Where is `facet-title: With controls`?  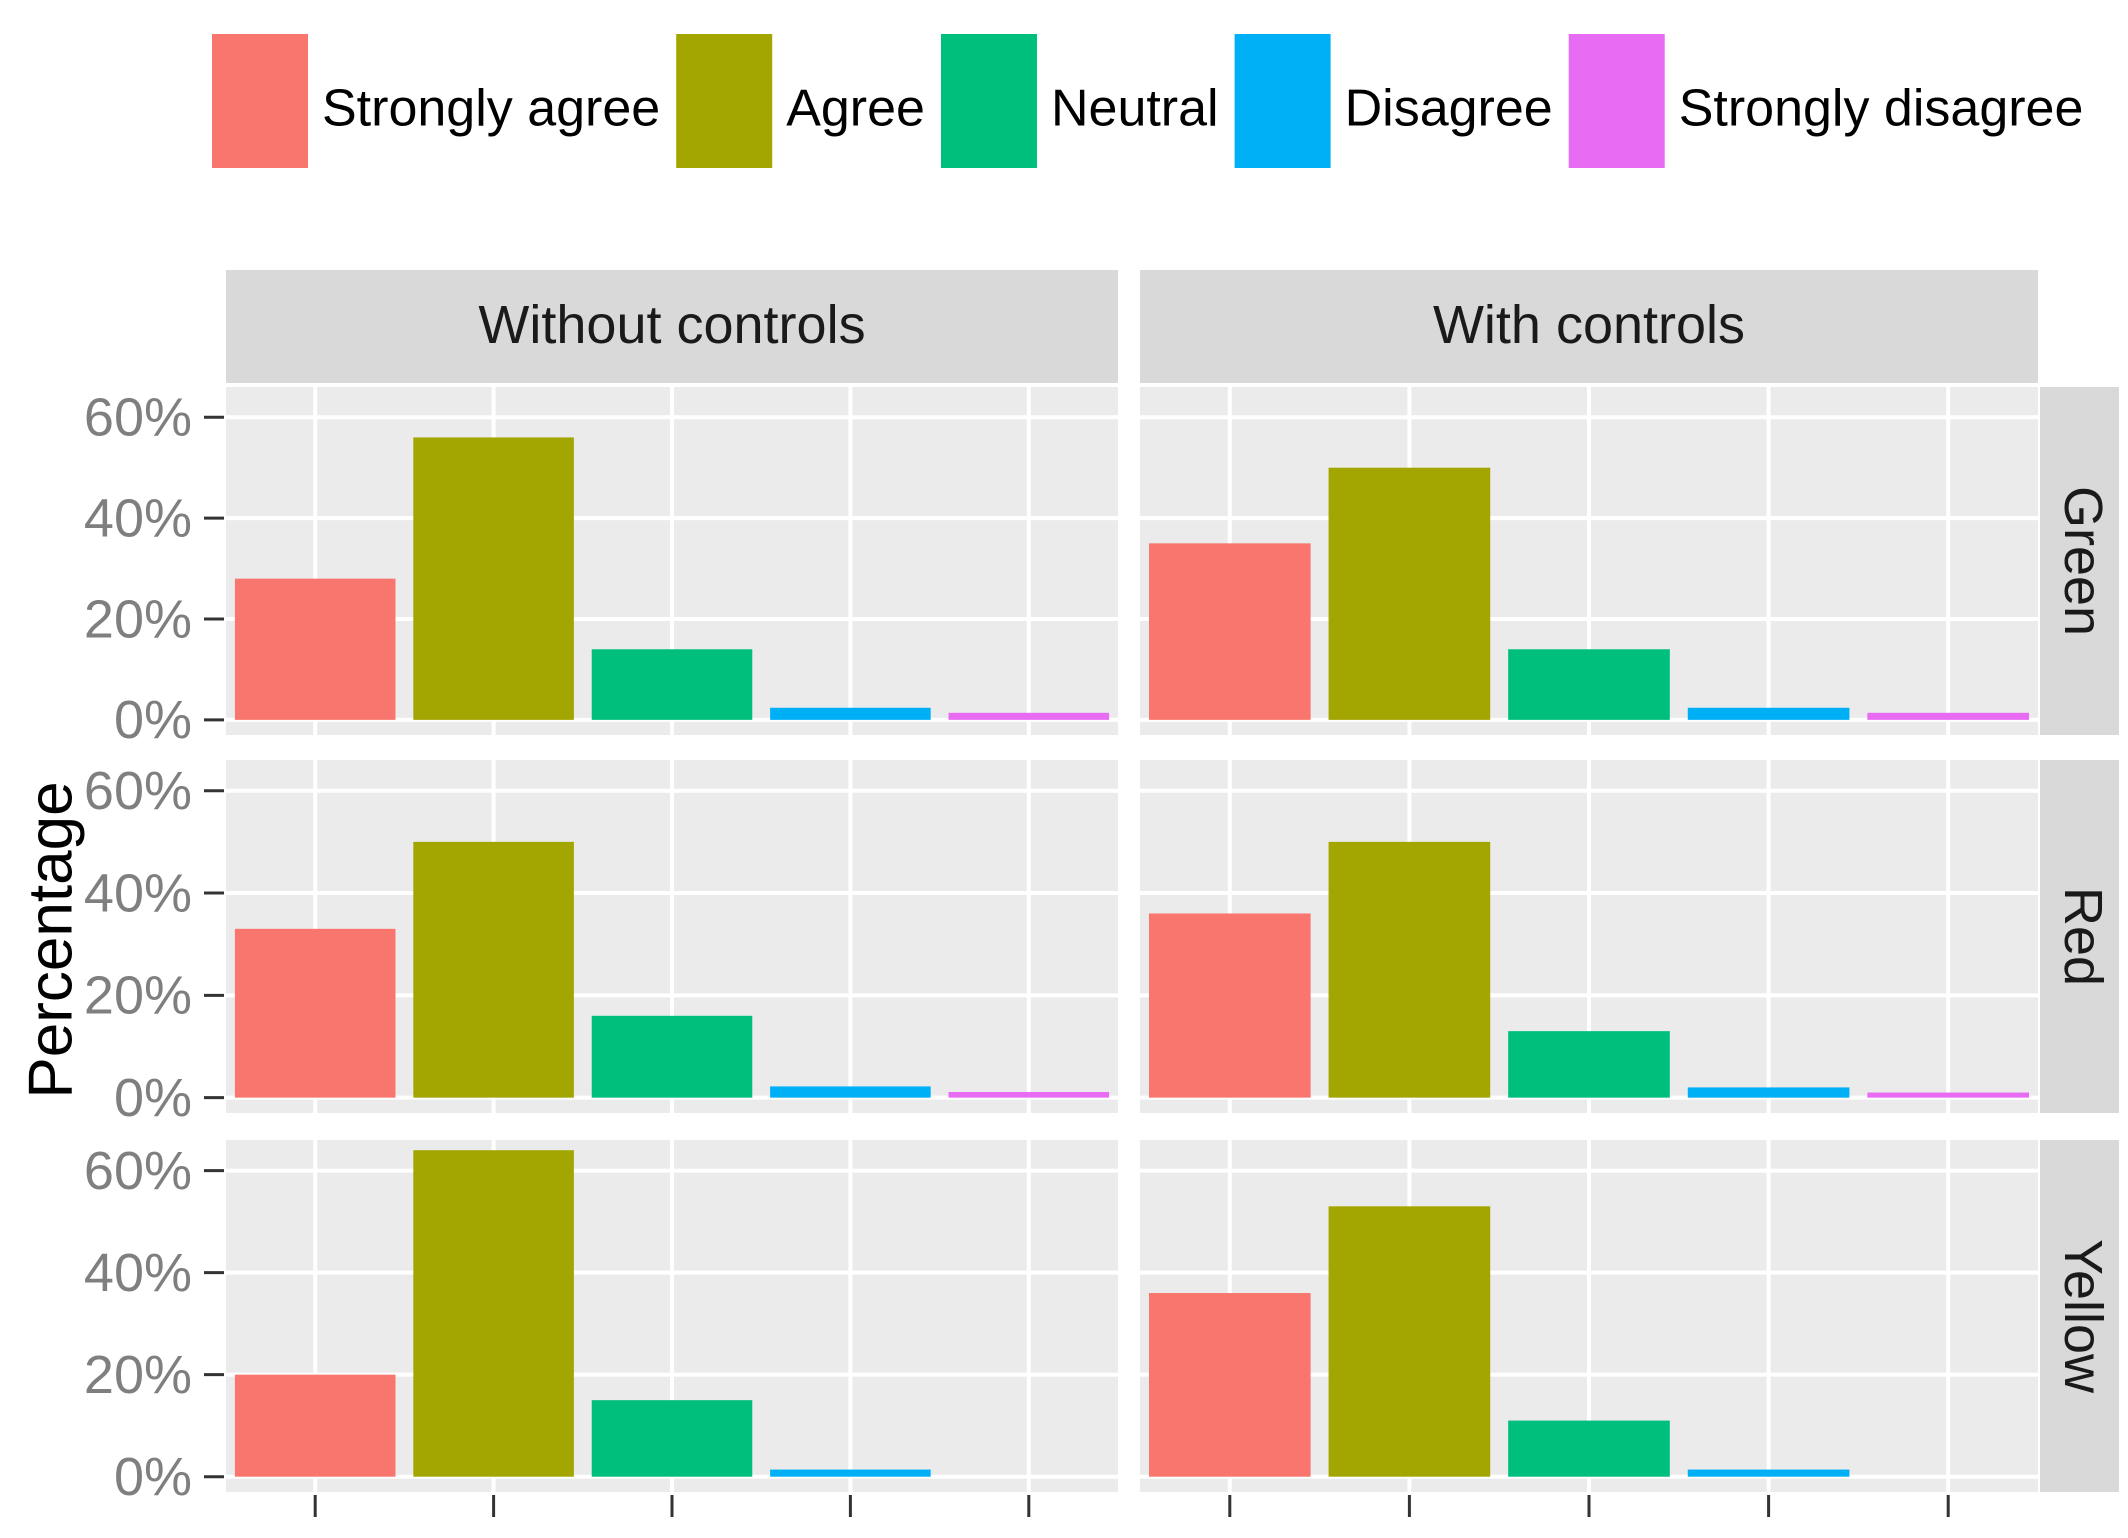
facet-title: With controls is located at coordinates (1589, 325).